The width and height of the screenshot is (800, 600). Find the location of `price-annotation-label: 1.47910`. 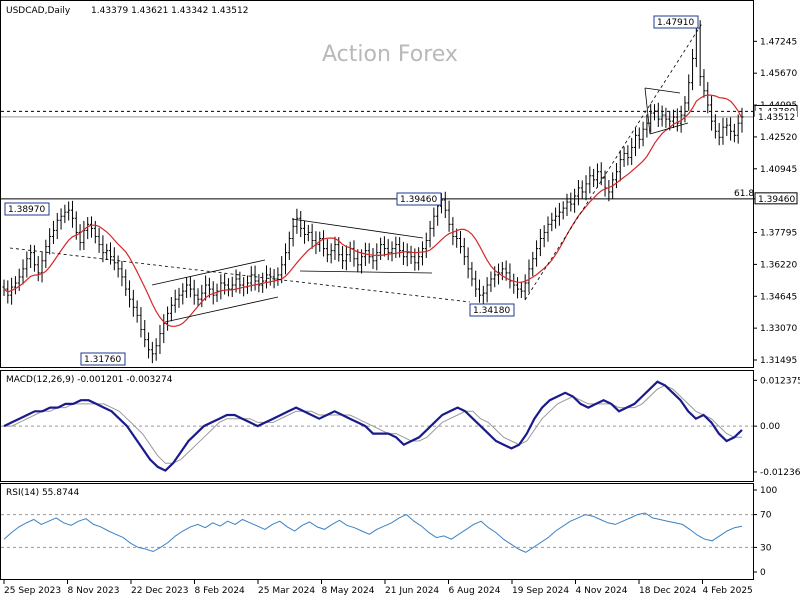

price-annotation-label: 1.47910 is located at coordinates (675, 23).